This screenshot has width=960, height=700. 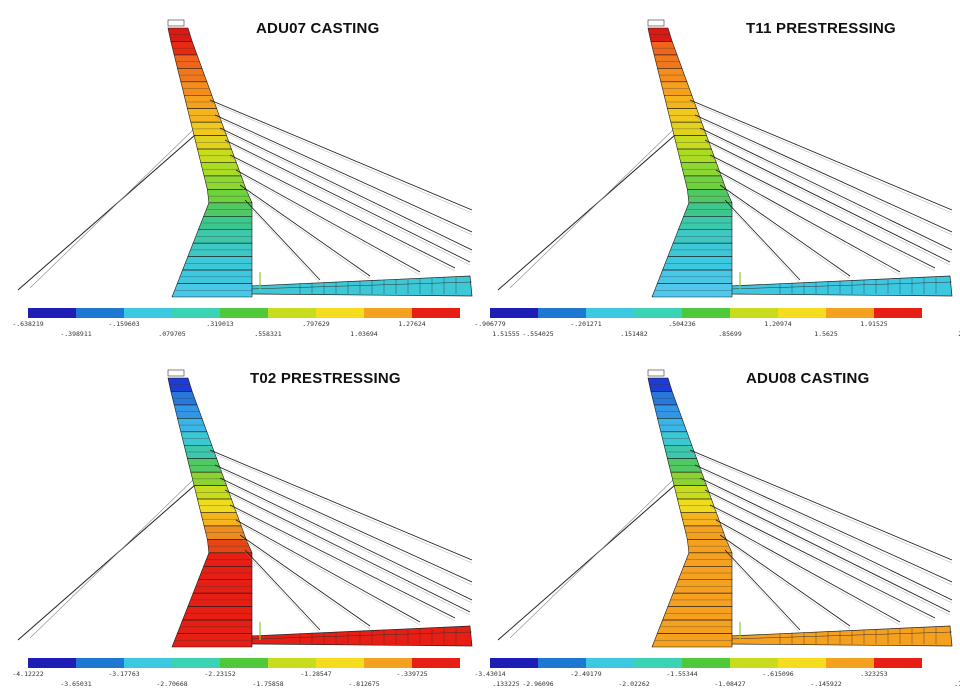 What do you see at coordinates (76, 334) in the screenshot?
I see `legend-value: -.398911` at bounding box center [76, 334].